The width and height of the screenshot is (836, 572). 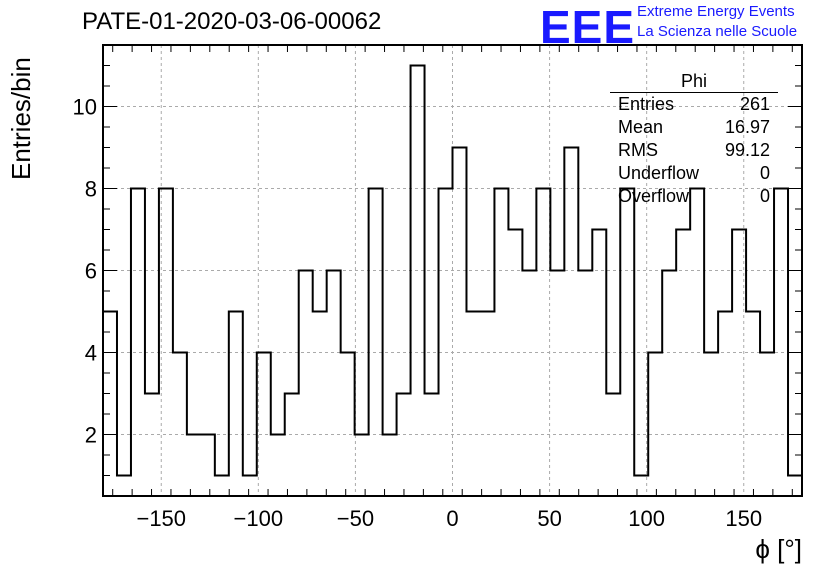 What do you see at coordinates (91, 189) in the screenshot?
I see `y-tick-label: 8` at bounding box center [91, 189].